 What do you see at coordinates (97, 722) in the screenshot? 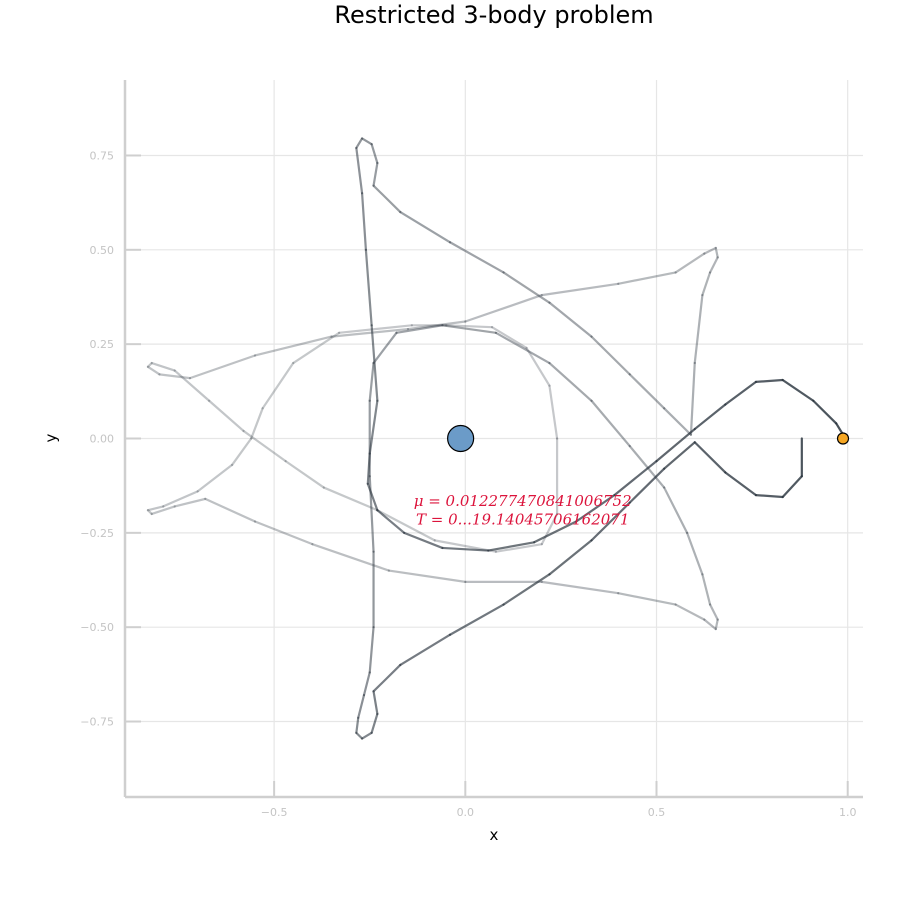
I see `y-tick-label-6: −0.75` at bounding box center [97, 722].